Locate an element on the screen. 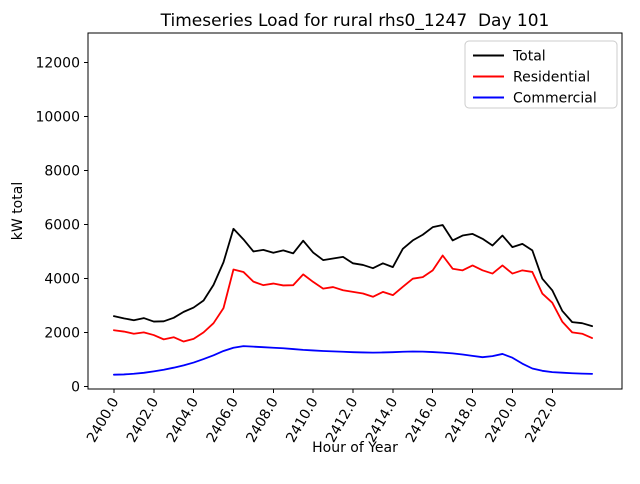 The height and width of the screenshot is (484, 640). legend-item-residential: Residential is located at coordinates (531, 78).